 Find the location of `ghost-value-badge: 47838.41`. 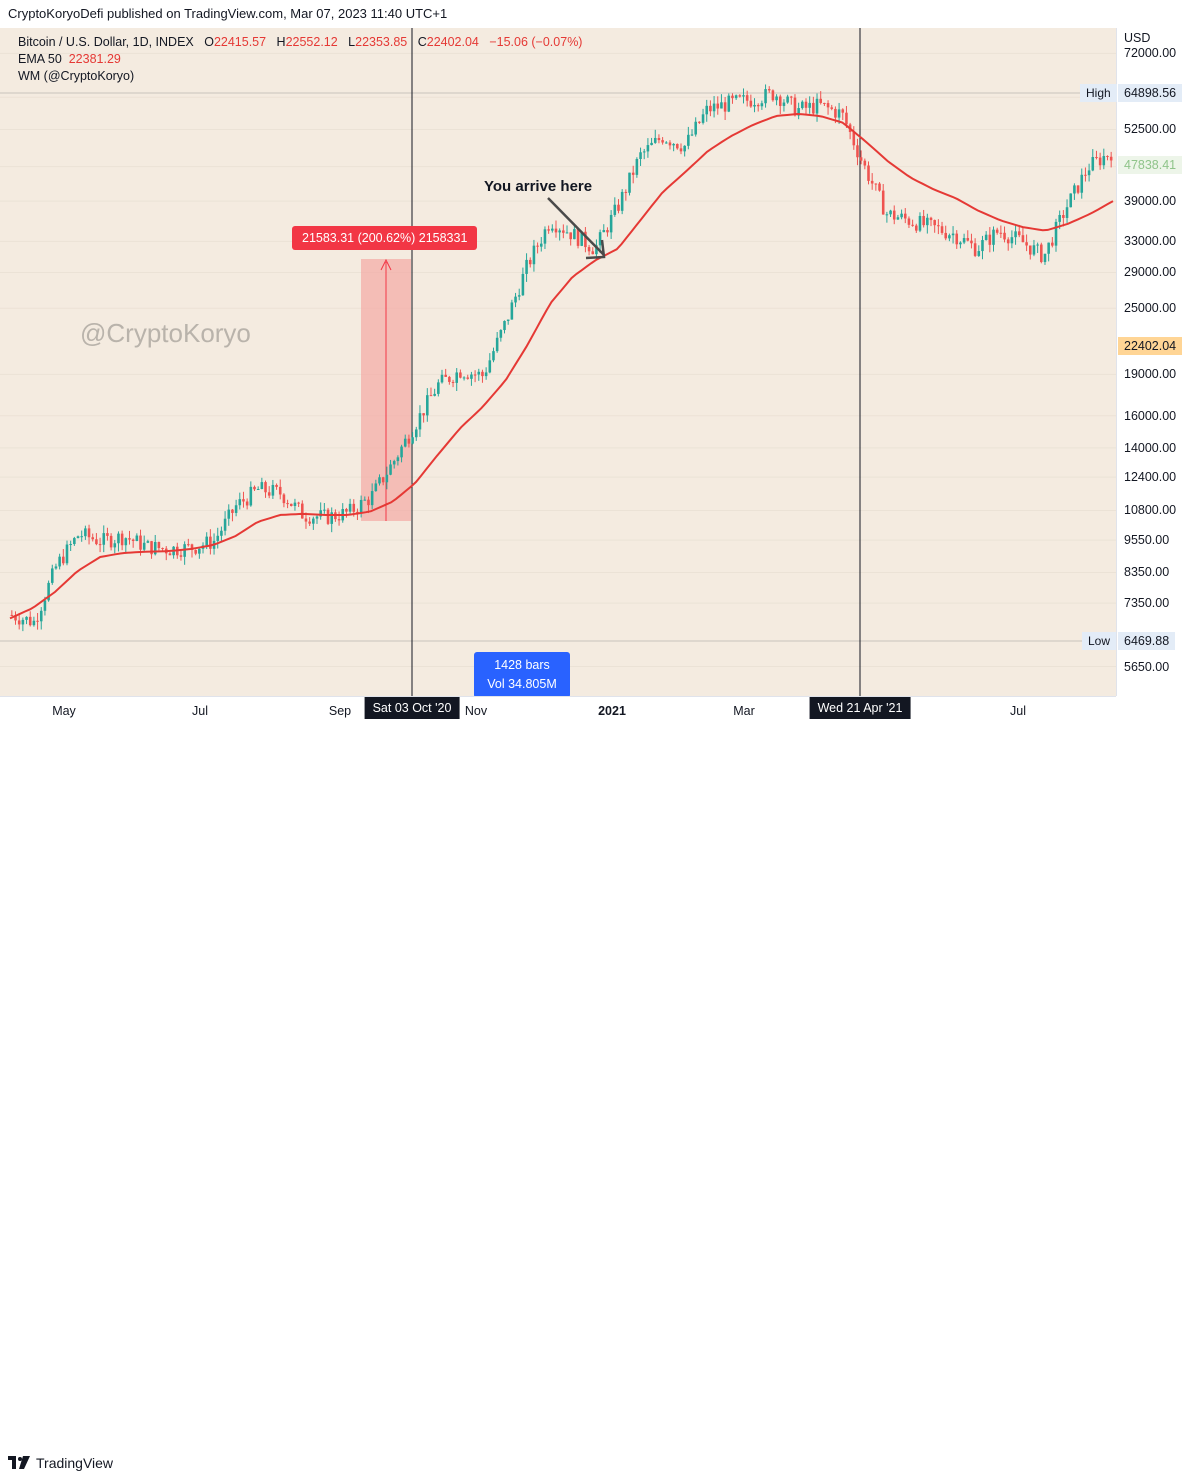

ghost-value-badge: 47838.41 is located at coordinates (1150, 165).